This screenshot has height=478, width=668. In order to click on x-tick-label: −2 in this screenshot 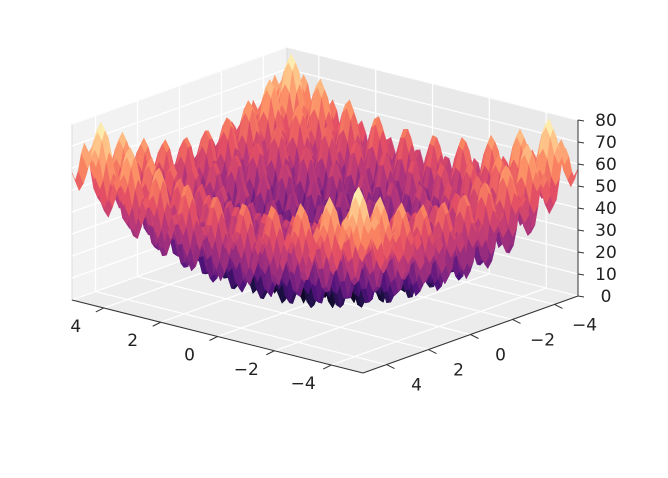, I will do `click(246, 370)`.